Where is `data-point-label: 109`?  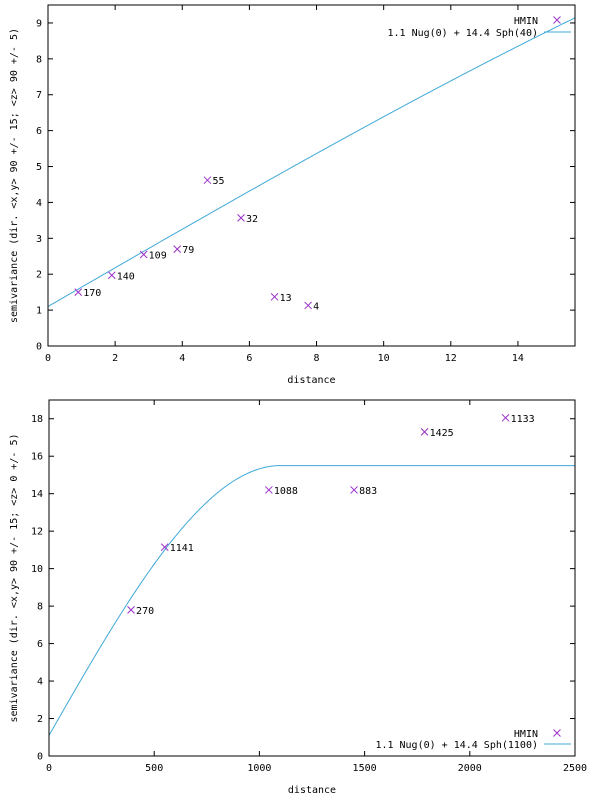 data-point-label: 109 is located at coordinates (158, 255).